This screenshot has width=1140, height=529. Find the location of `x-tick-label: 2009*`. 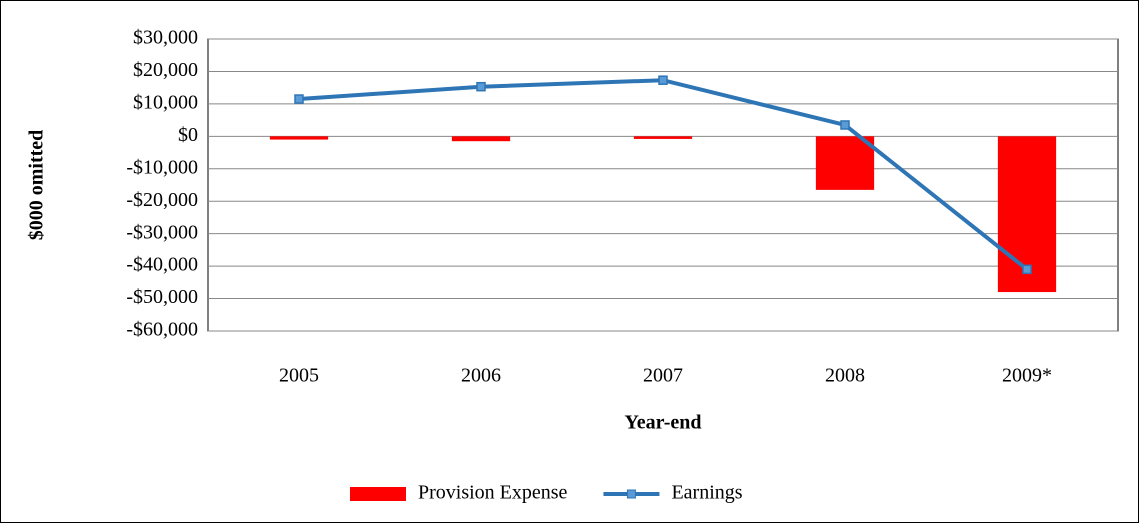

x-tick-label: 2009* is located at coordinates (1027, 376).